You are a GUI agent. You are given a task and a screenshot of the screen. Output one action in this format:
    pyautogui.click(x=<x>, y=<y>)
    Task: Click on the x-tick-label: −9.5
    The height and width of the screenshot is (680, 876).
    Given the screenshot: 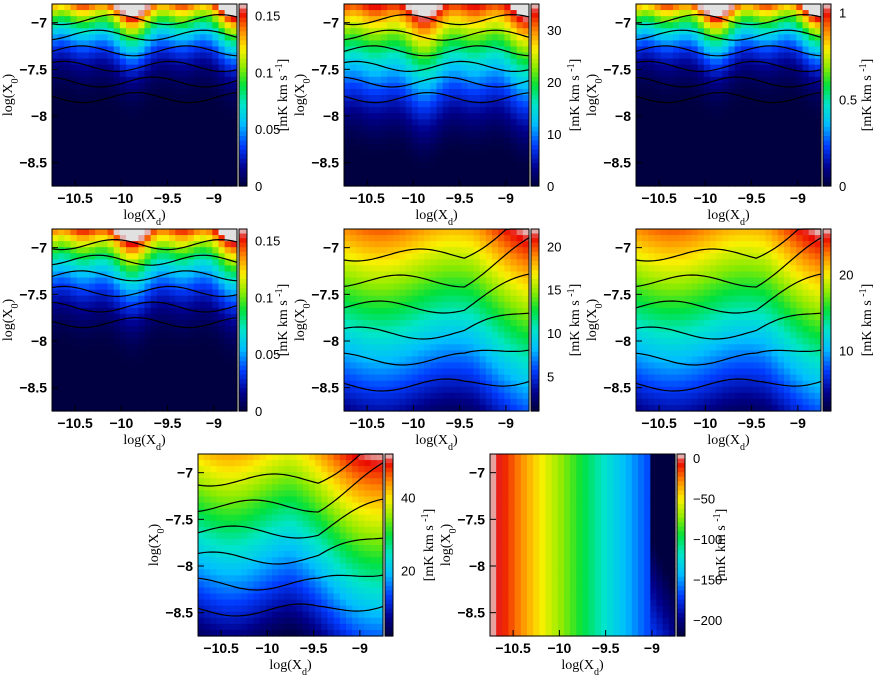 What is the action you would take?
    pyautogui.click(x=752, y=198)
    